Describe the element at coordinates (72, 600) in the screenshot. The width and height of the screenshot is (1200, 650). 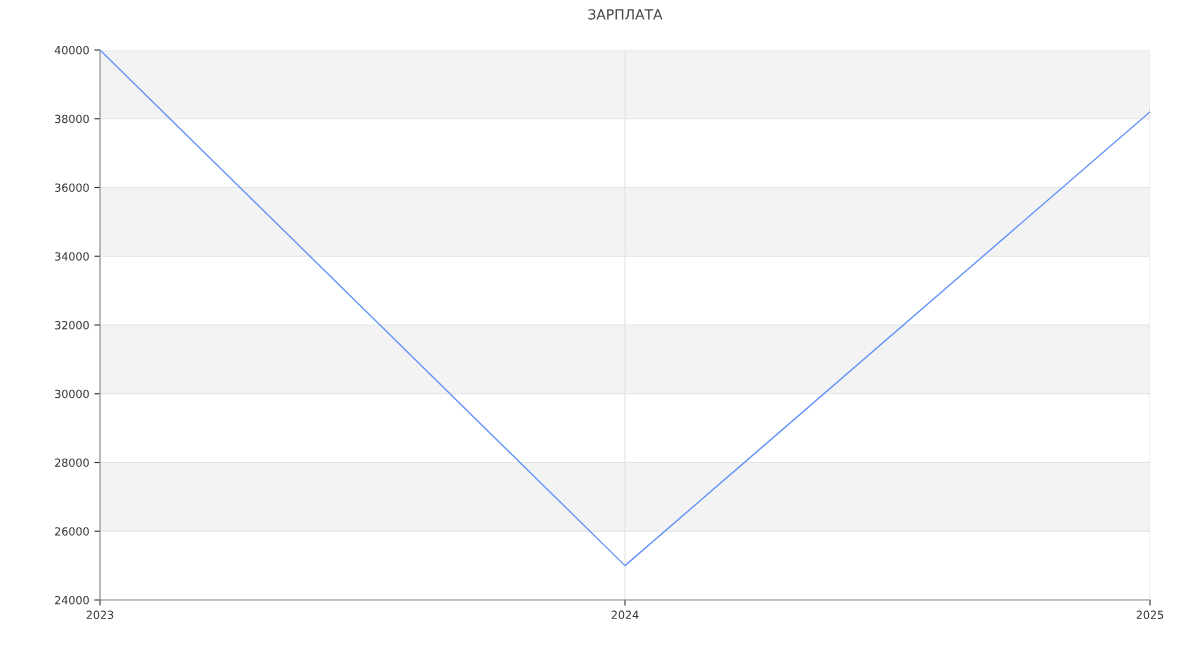
I see `y-tick-label: 24000` at that location.